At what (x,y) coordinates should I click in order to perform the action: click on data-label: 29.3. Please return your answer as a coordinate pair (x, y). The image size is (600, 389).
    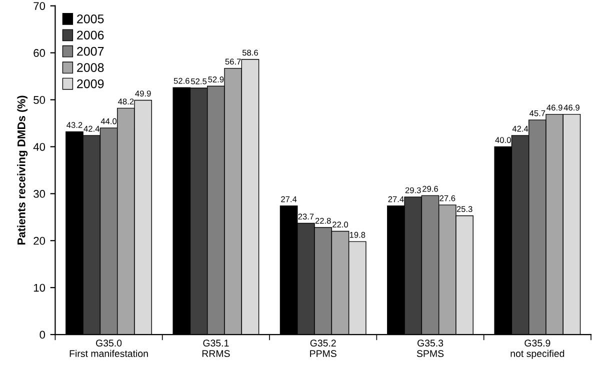
    Looking at the image, I should click on (413, 190).